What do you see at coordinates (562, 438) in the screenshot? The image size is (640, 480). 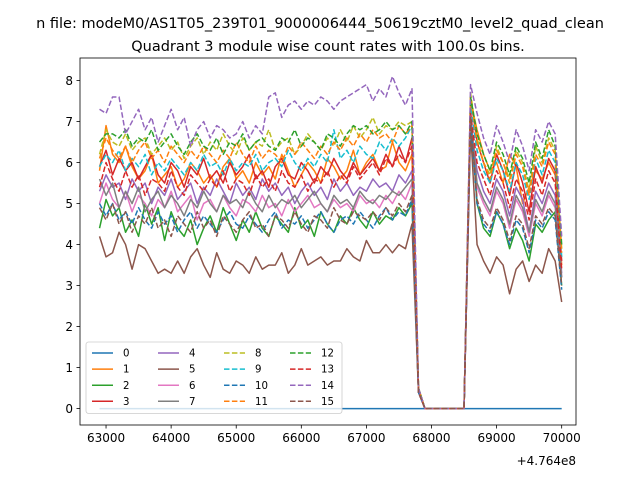 I see `x-tick-label: 70000` at bounding box center [562, 438].